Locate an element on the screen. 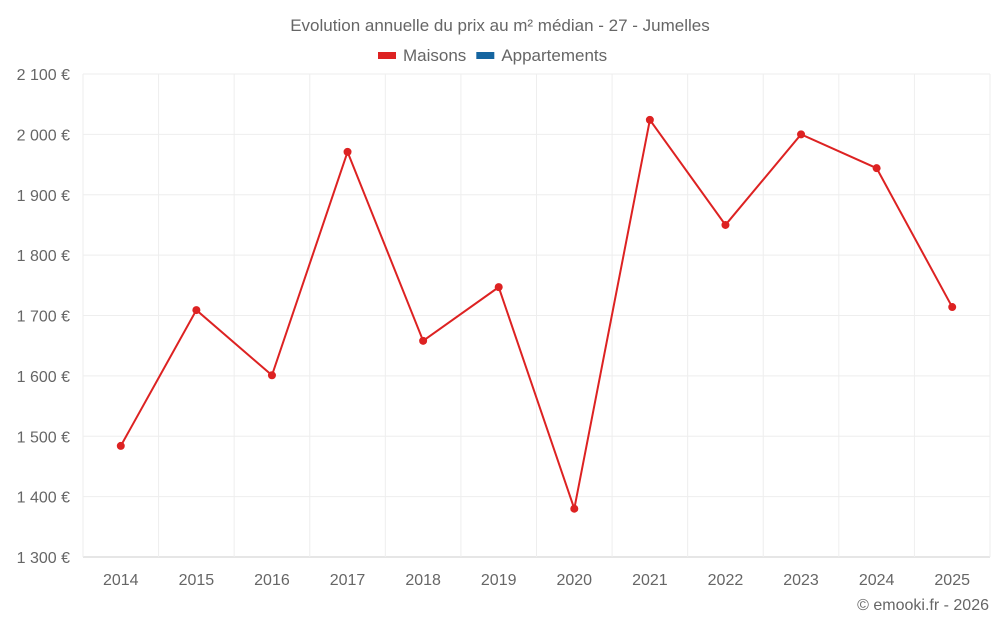 This screenshot has height=625, width=1000. legend-item-maisons: Maisons is located at coordinates (422, 55).